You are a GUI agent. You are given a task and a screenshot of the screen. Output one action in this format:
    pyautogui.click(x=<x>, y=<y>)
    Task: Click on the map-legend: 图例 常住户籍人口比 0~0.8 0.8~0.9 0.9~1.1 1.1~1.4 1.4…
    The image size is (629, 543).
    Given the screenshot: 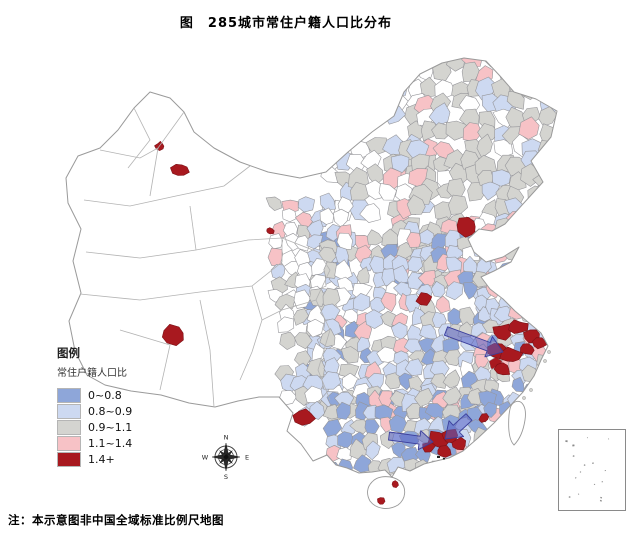 What is the action you would take?
    pyautogui.click(x=122, y=406)
    